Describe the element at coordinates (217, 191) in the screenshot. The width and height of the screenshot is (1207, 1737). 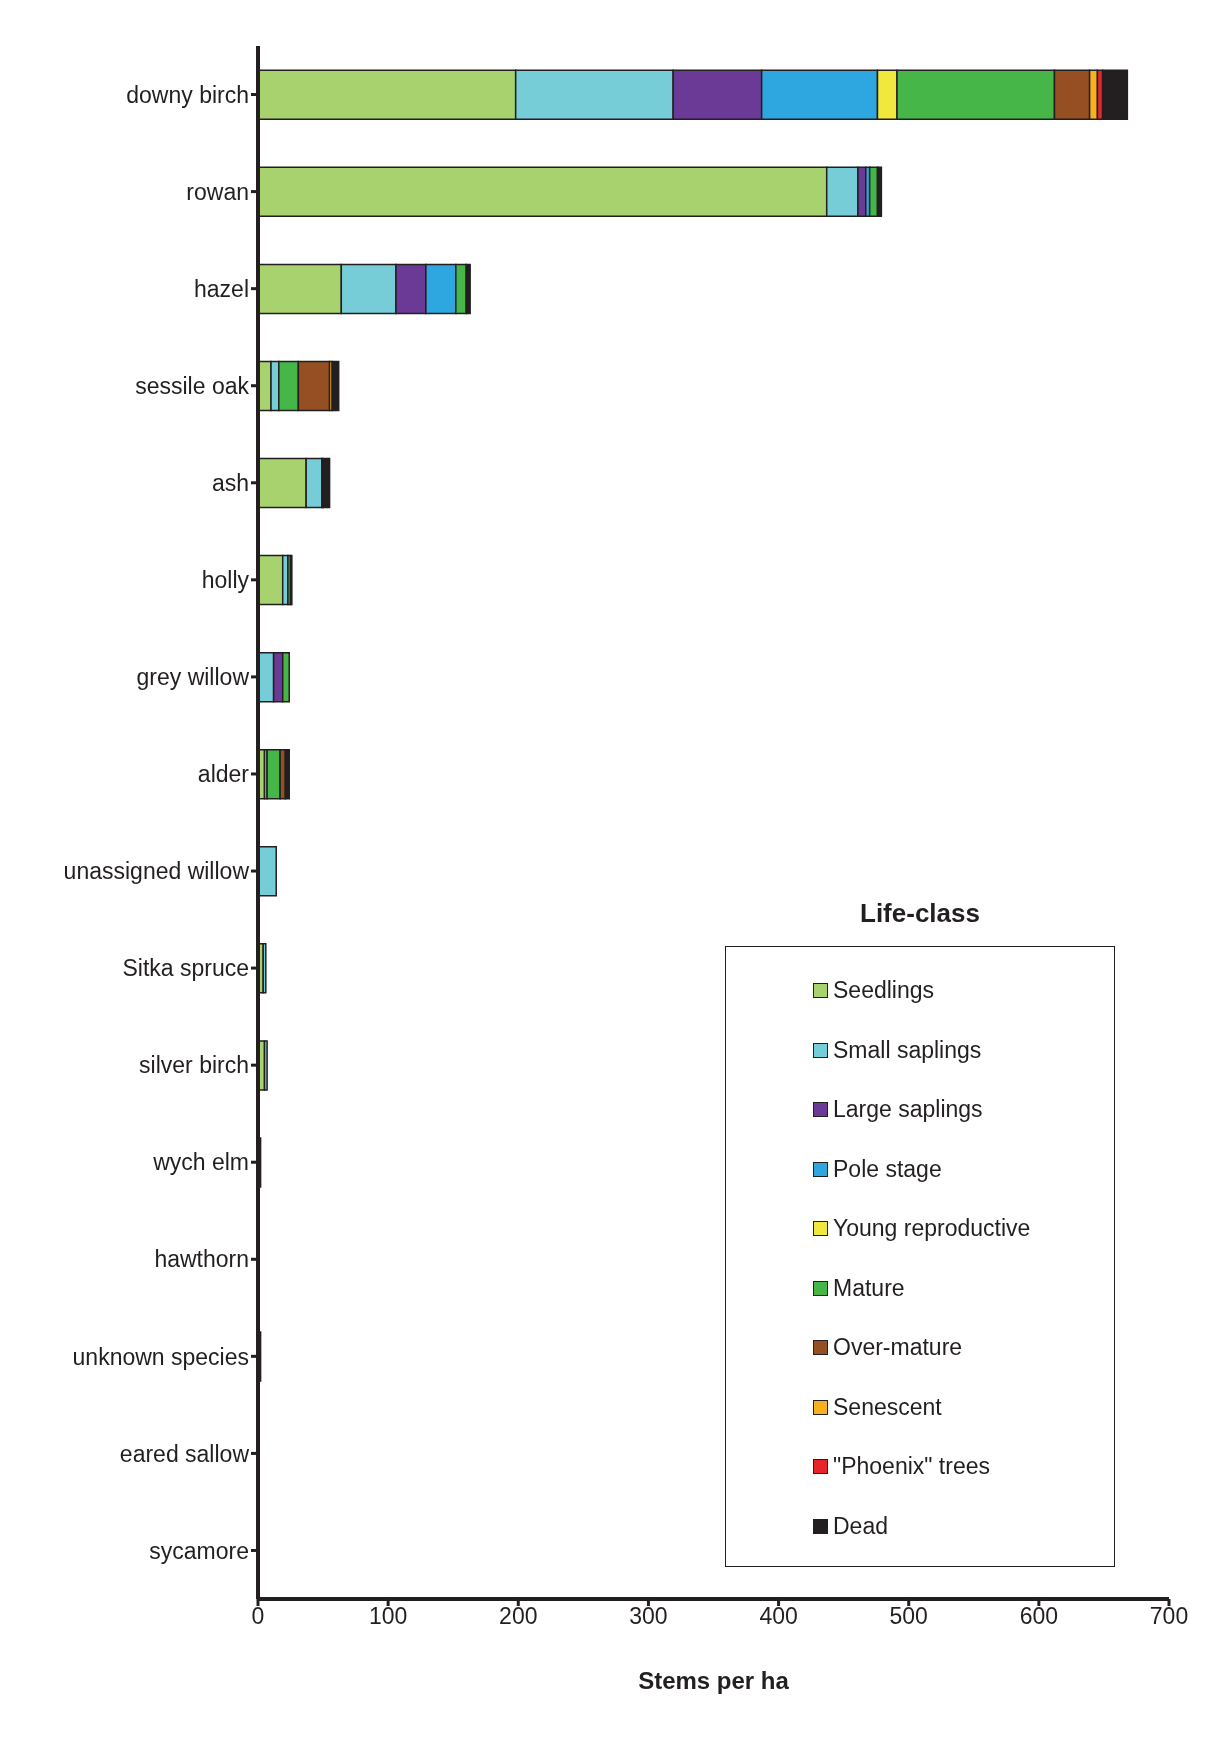
I see `y-tick-label: rowan` at that location.